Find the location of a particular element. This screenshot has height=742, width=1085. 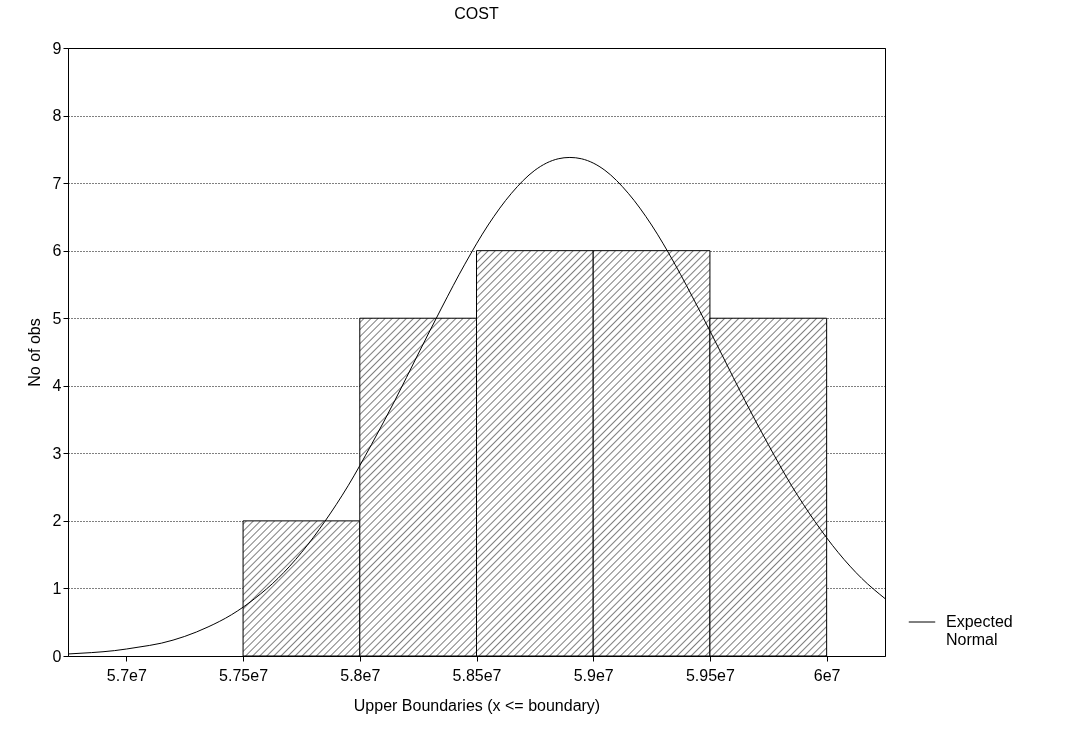

y-tick-label: 5 is located at coordinates (57, 318).